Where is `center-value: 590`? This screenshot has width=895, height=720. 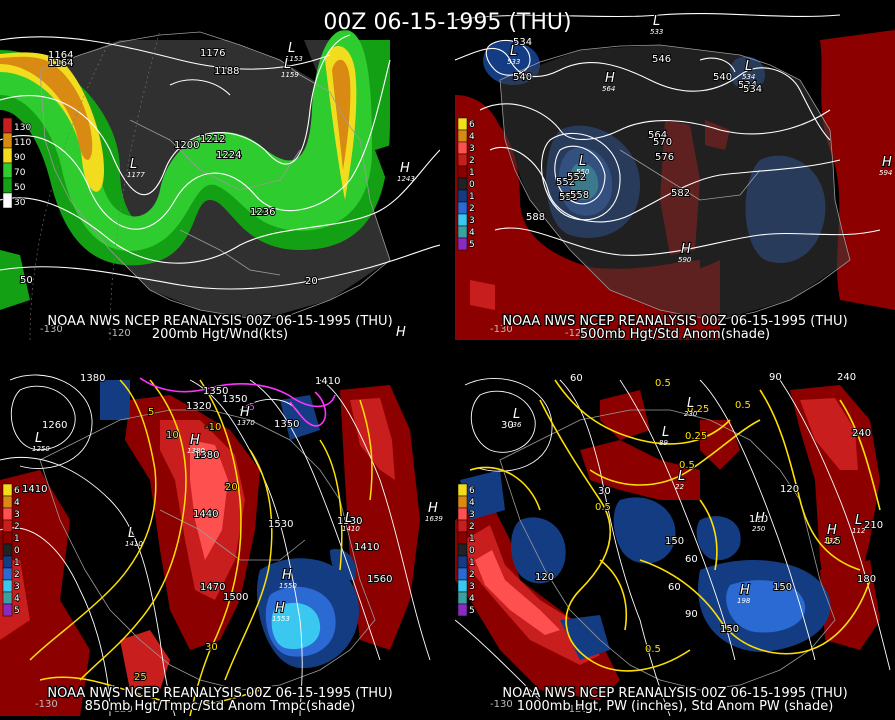 center-value: 590 is located at coordinates (685, 260).